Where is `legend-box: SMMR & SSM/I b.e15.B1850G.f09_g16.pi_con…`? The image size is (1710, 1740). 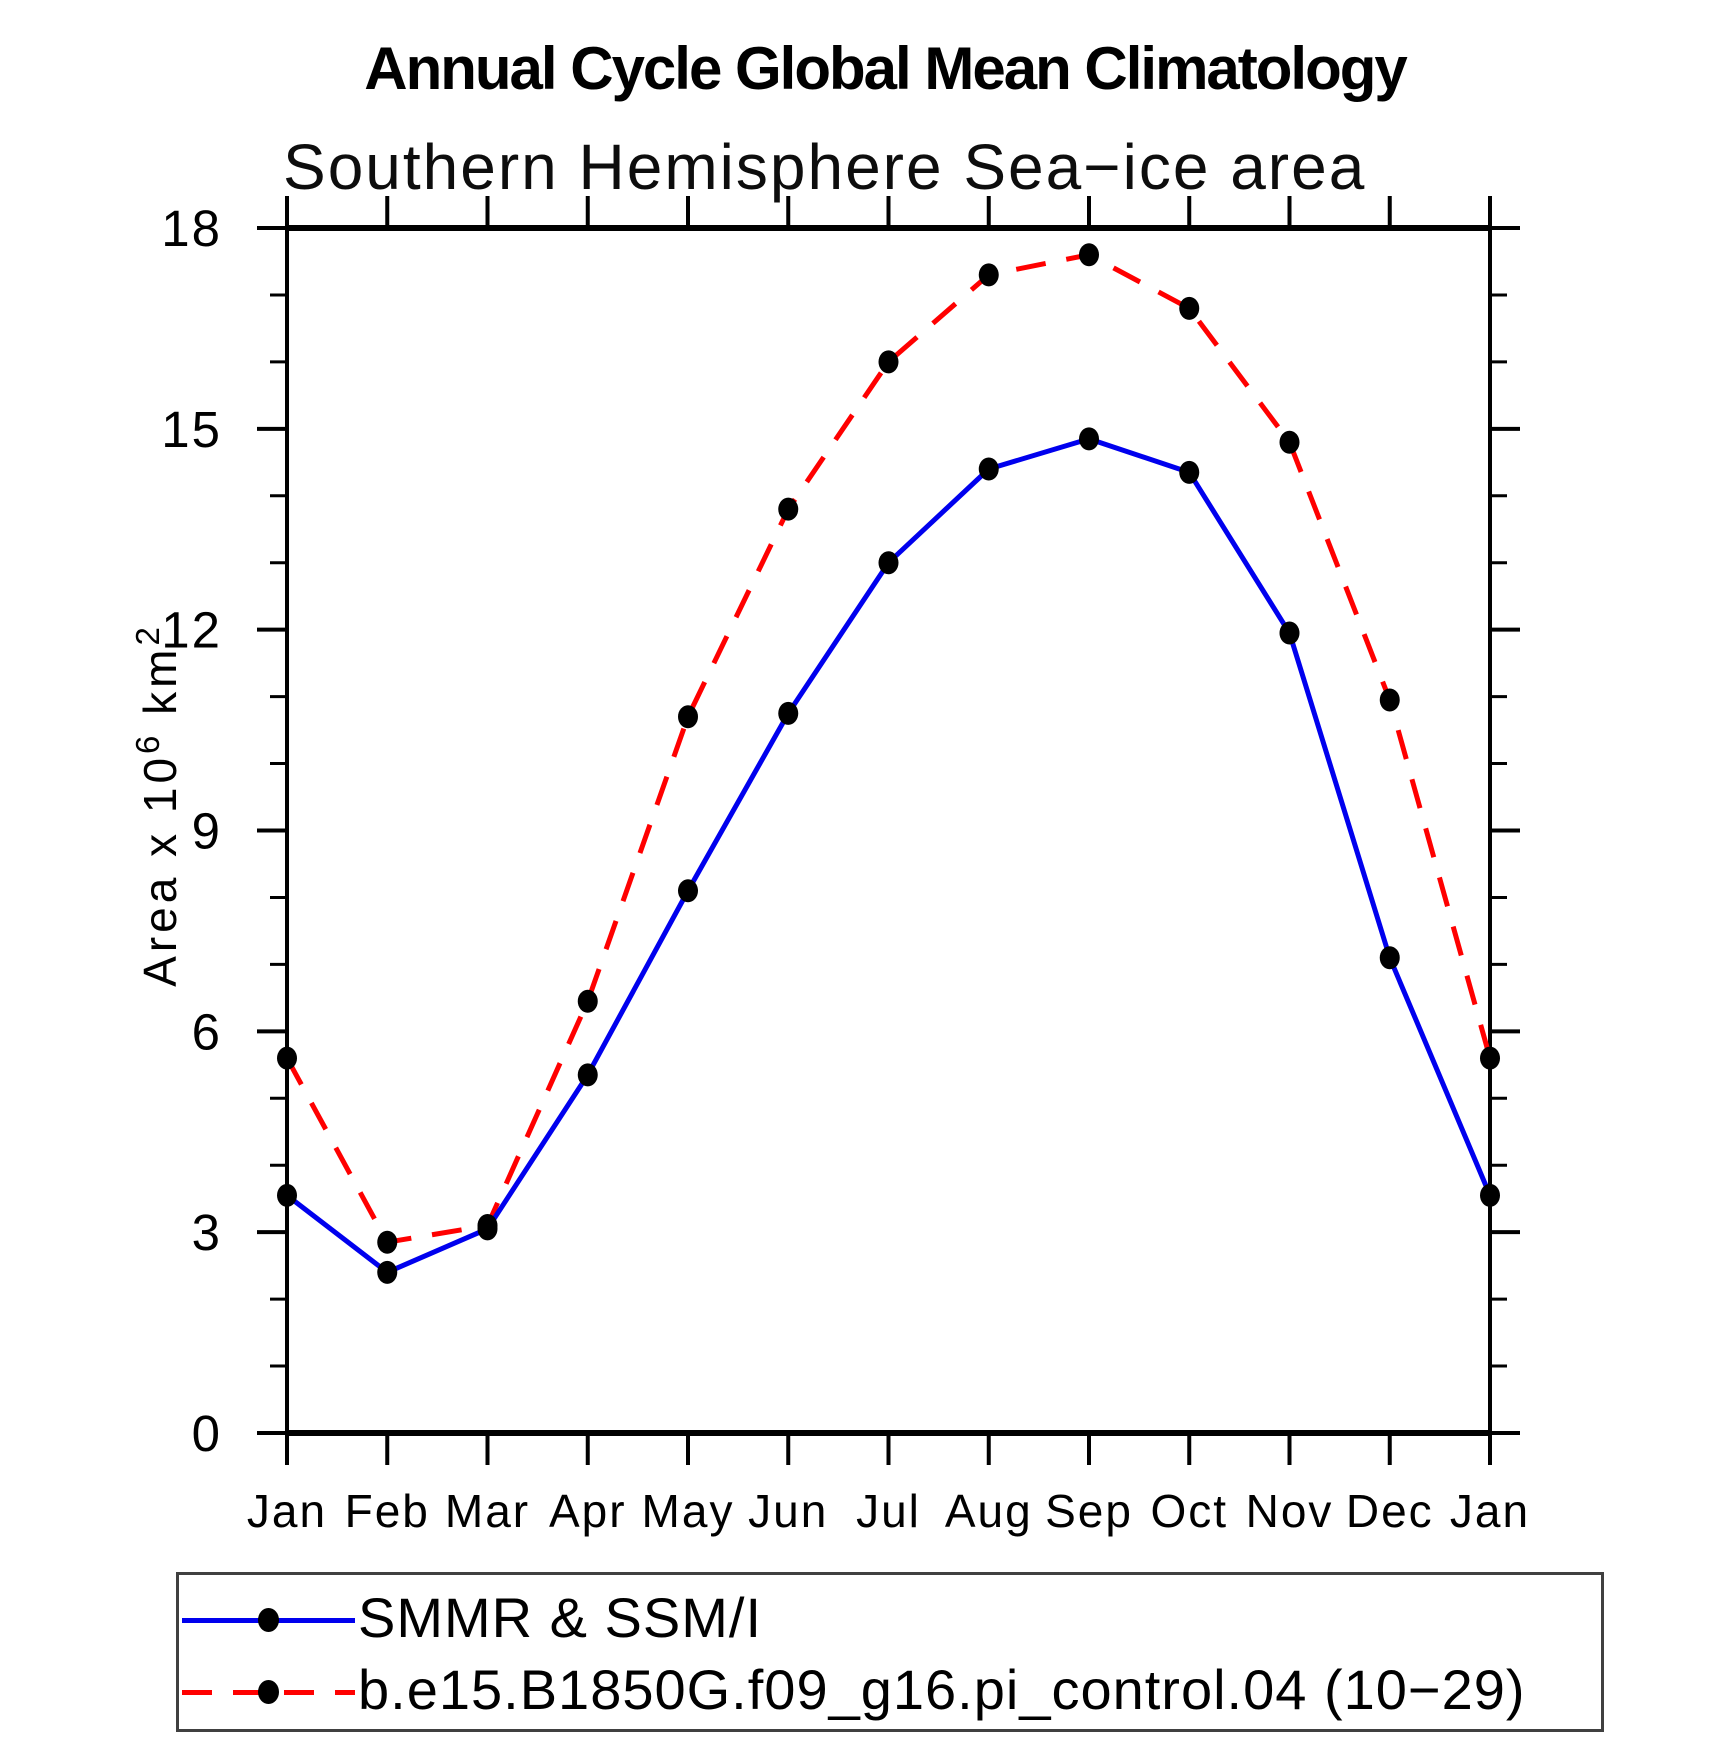
legend-box: SMMR & SSM/I b.e15.B1850G.f09_g16.pi_con… is located at coordinates (890, 1652).